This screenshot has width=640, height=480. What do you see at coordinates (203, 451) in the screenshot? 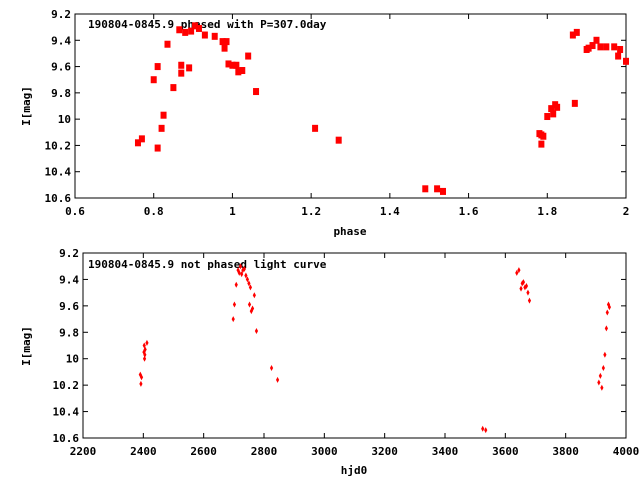
I see `x-tick-label: 2600` at bounding box center [203, 451].